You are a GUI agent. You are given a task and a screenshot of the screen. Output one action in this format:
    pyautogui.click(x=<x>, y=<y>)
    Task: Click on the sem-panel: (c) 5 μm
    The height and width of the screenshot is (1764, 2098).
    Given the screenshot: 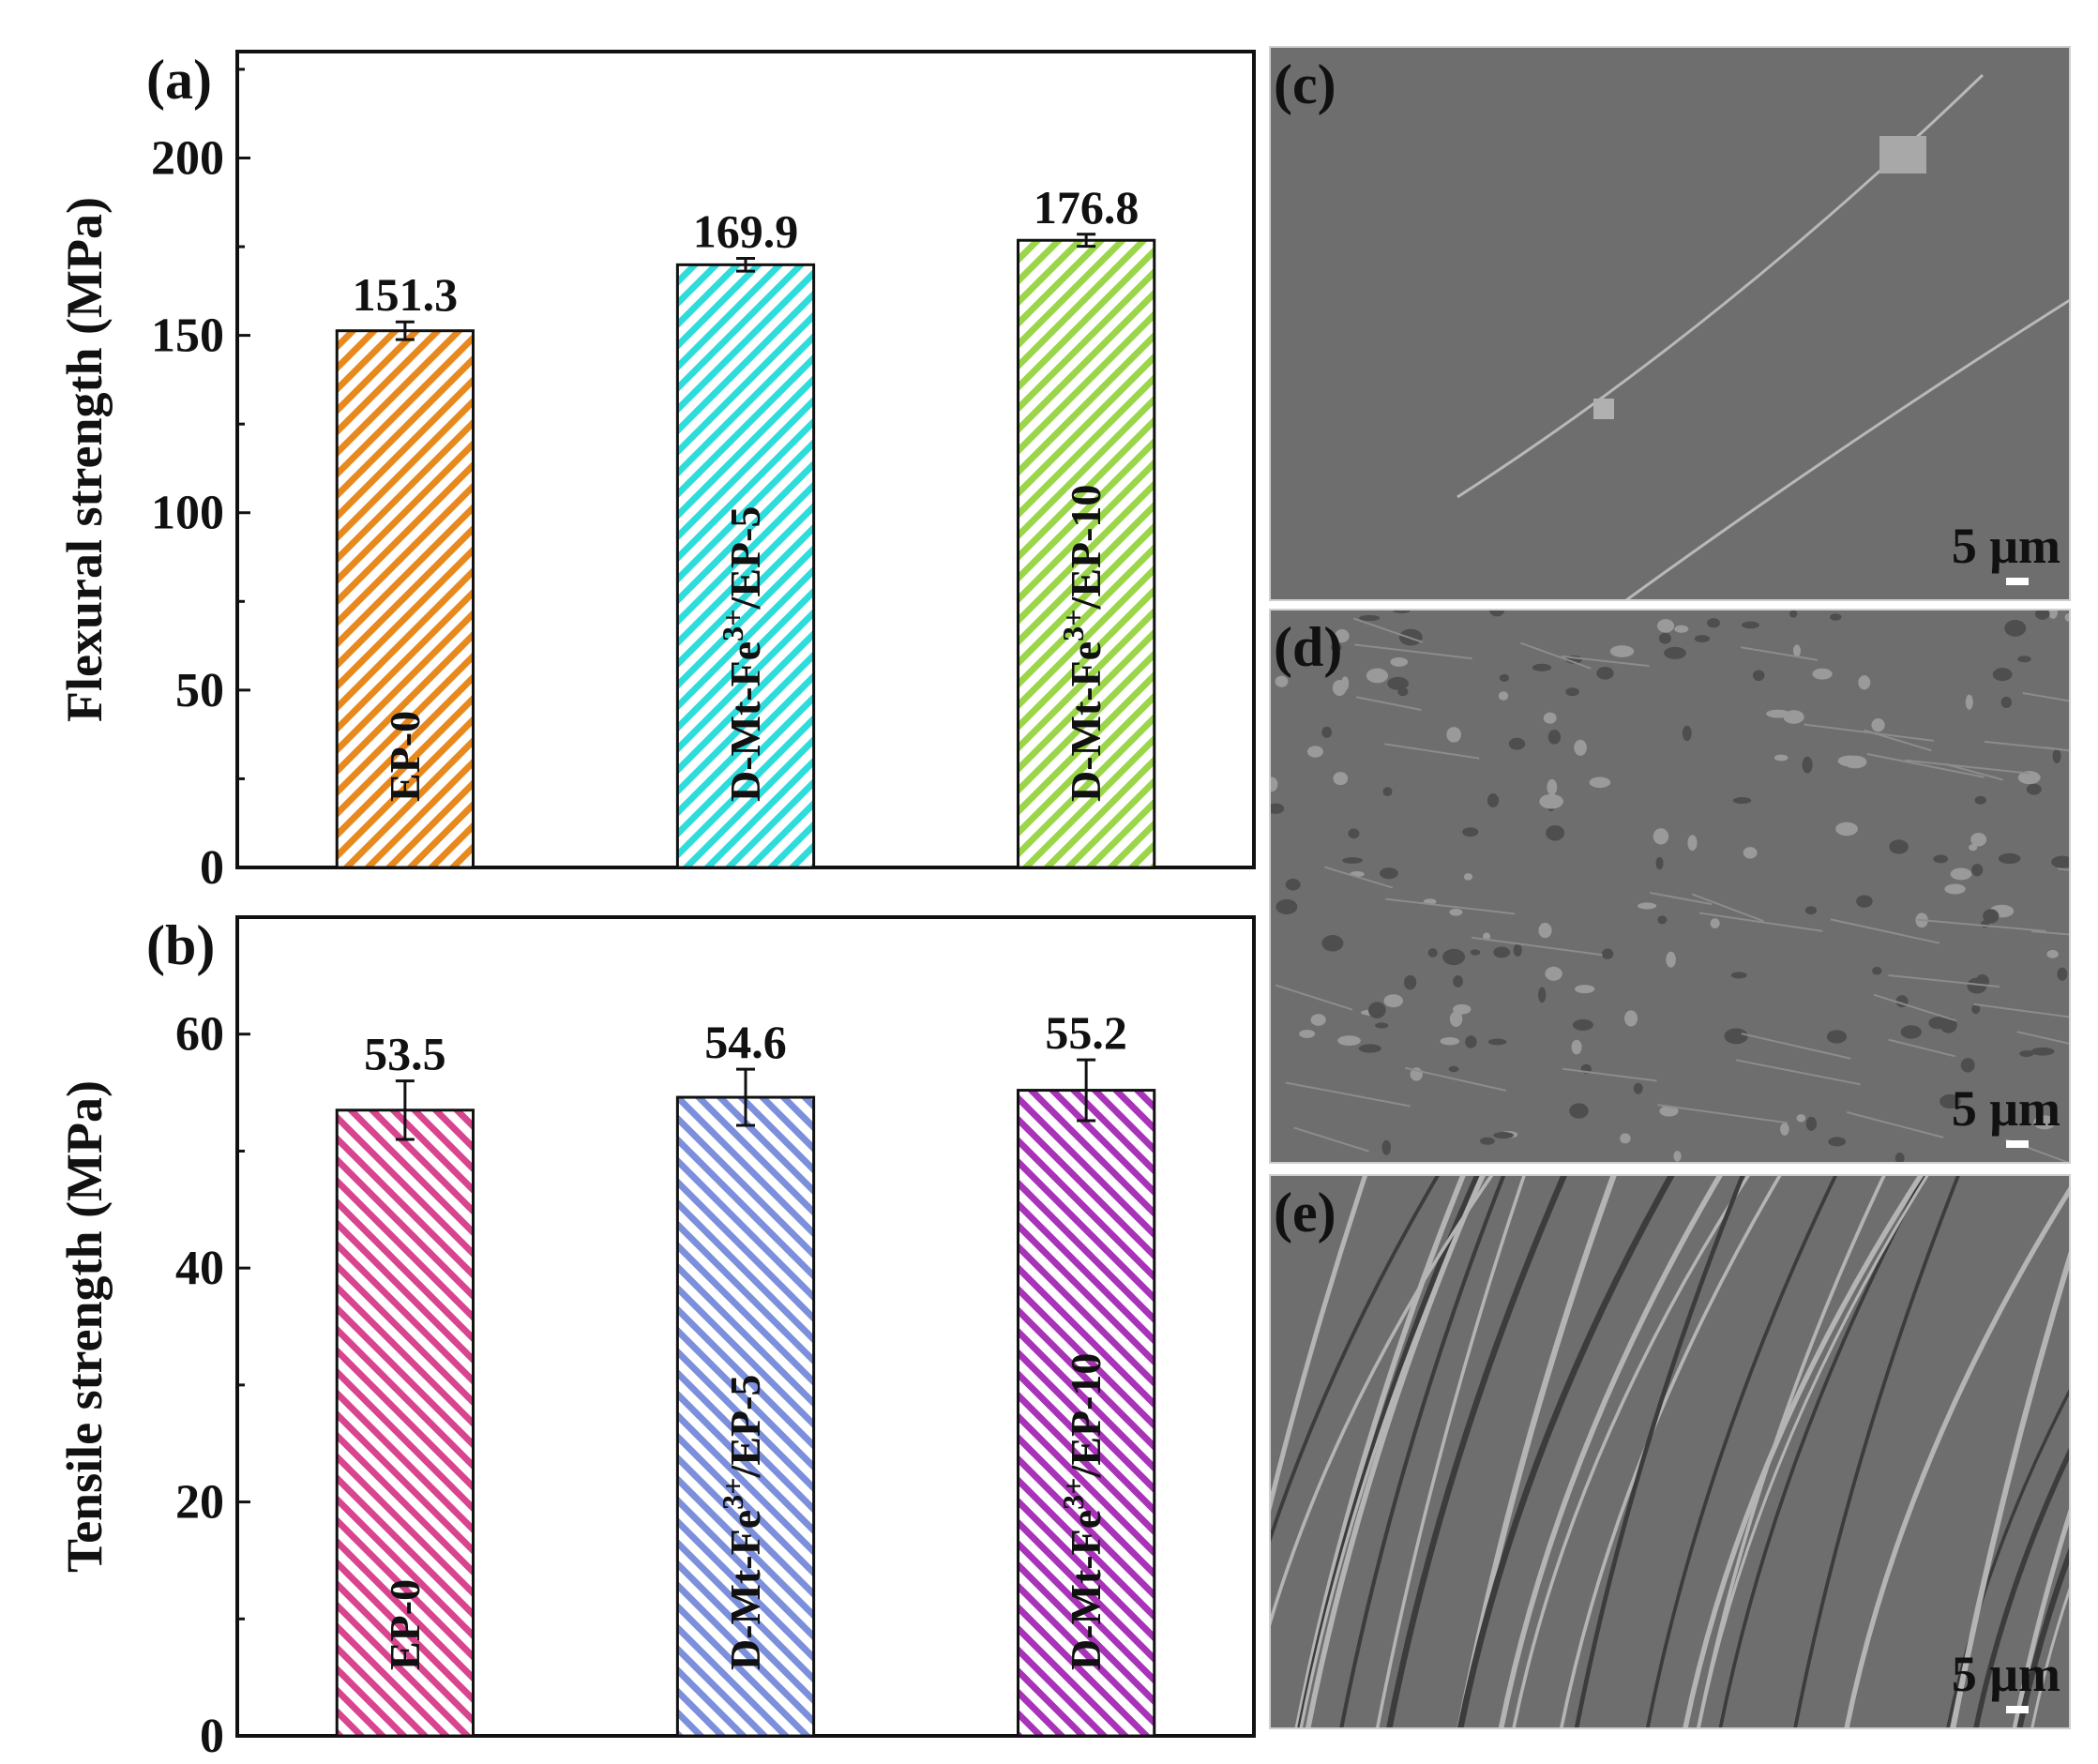 What is the action you would take?
    pyautogui.click(x=1670, y=323)
    